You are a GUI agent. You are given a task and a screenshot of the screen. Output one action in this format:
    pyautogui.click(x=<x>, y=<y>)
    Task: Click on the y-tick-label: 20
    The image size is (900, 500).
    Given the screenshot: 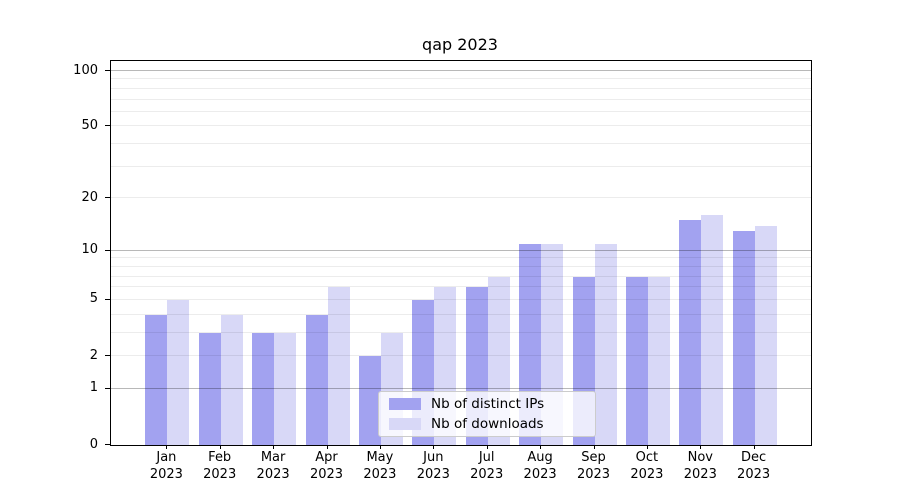 What is the action you would take?
    pyautogui.click(x=89, y=197)
    